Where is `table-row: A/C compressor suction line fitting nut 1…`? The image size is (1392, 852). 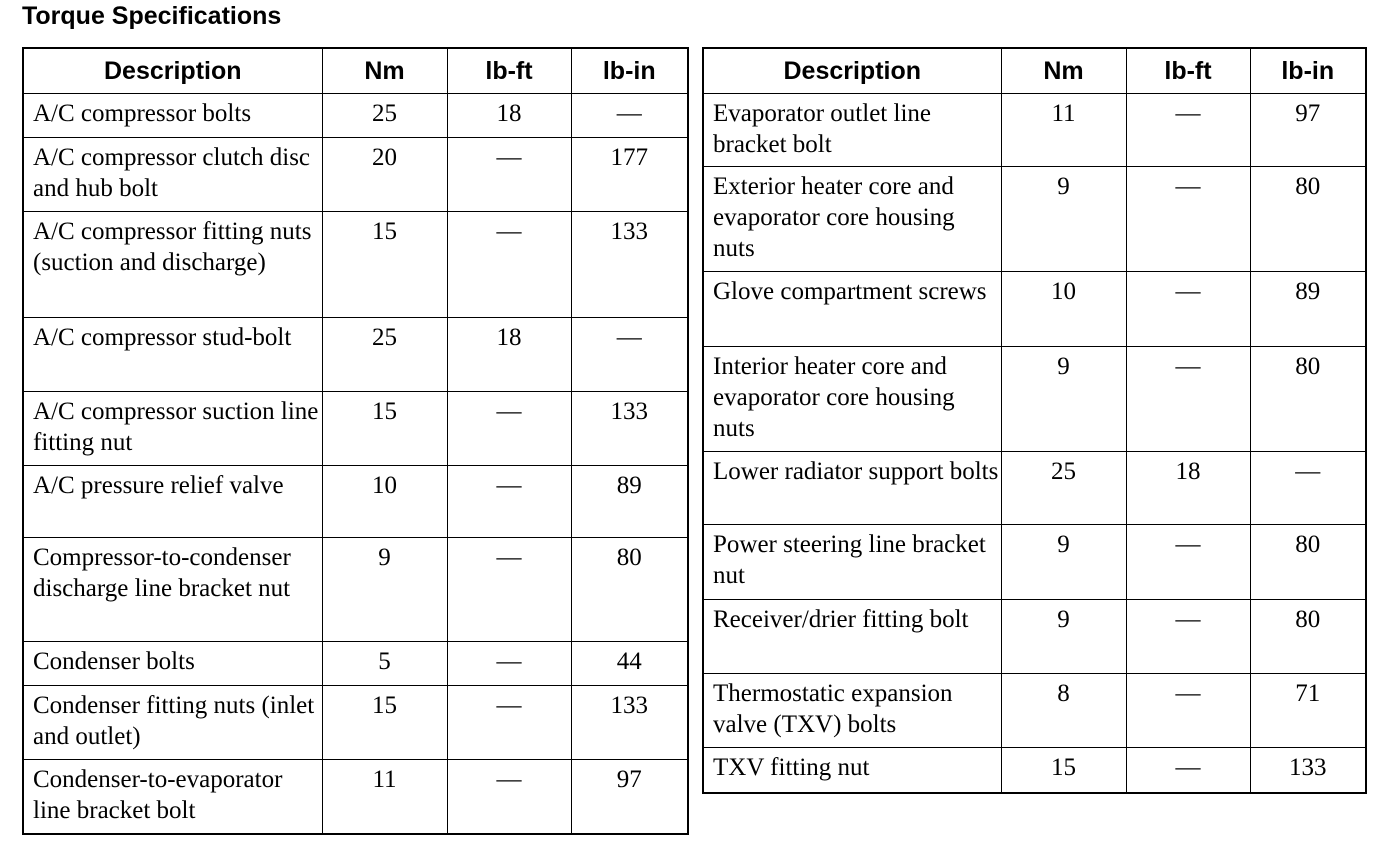
table-row: A/C compressor suction line fitting nut 1… is located at coordinates (355, 428).